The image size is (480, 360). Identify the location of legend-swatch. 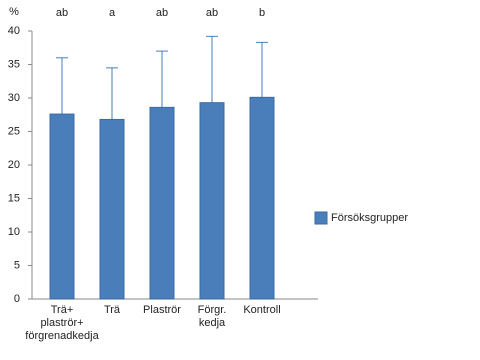
(321, 218).